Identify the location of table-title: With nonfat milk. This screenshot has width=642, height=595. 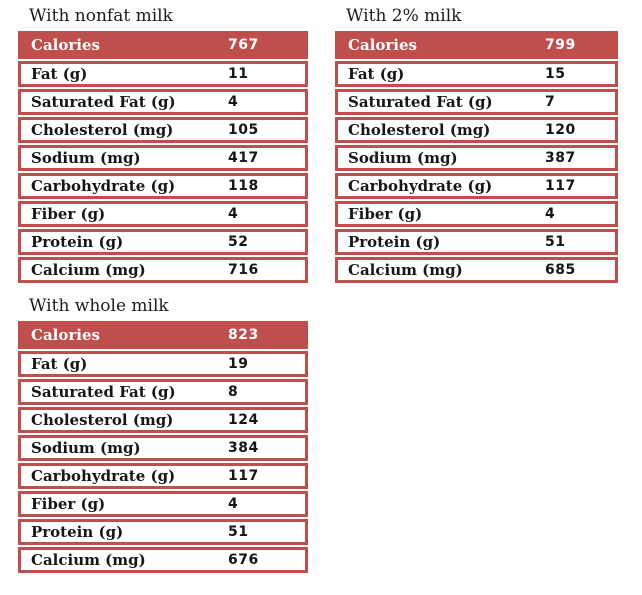
(101, 16).